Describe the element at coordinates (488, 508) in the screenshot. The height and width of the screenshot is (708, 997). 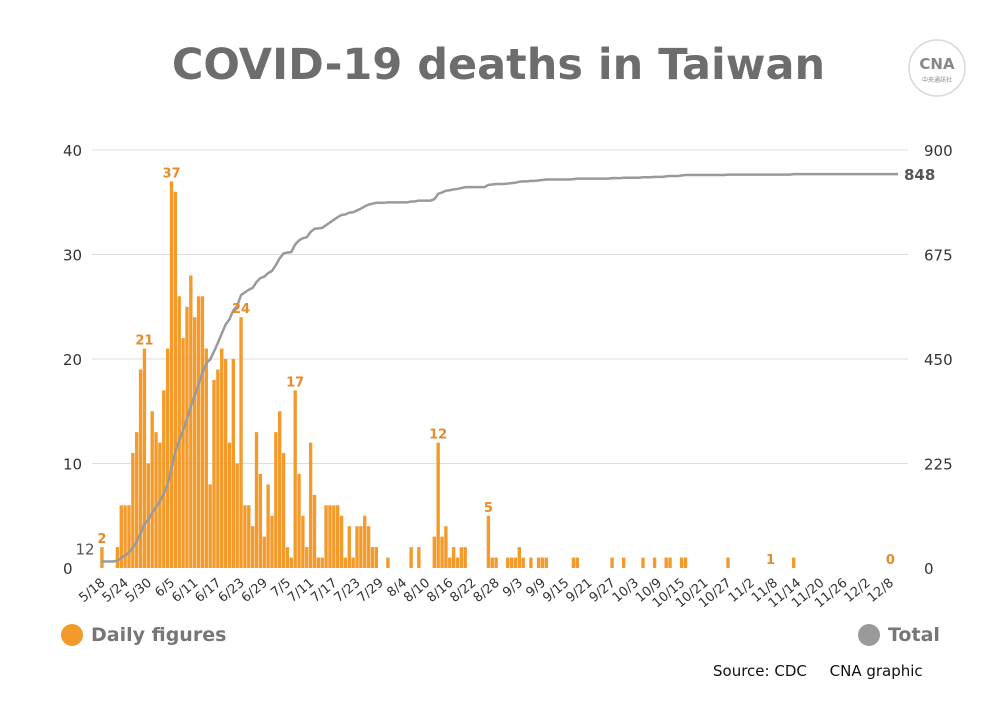
I see `data-label: 5` at that location.